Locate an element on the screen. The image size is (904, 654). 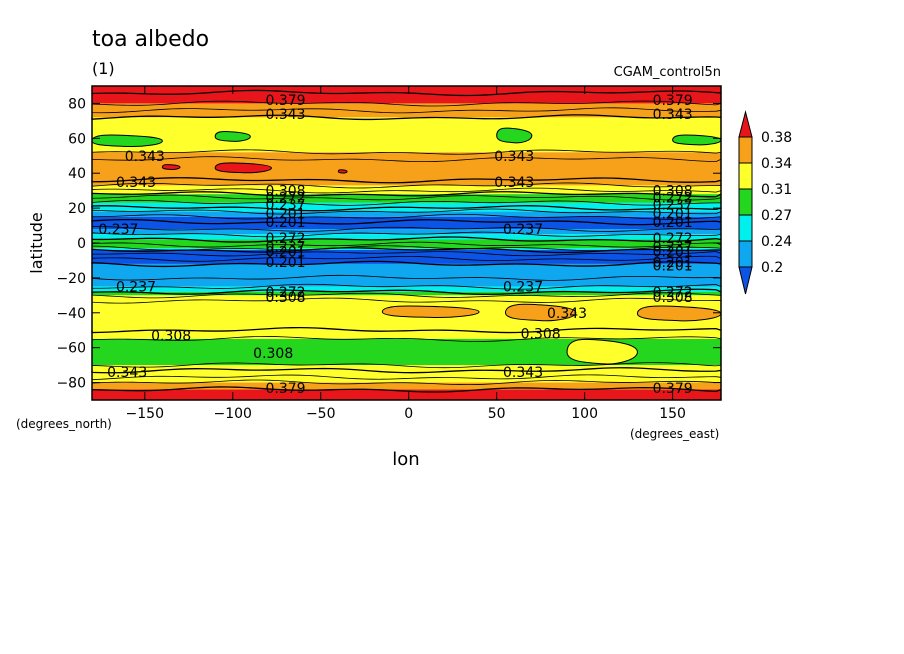
colorbar-bottom-arrow is located at coordinates (745, 280).